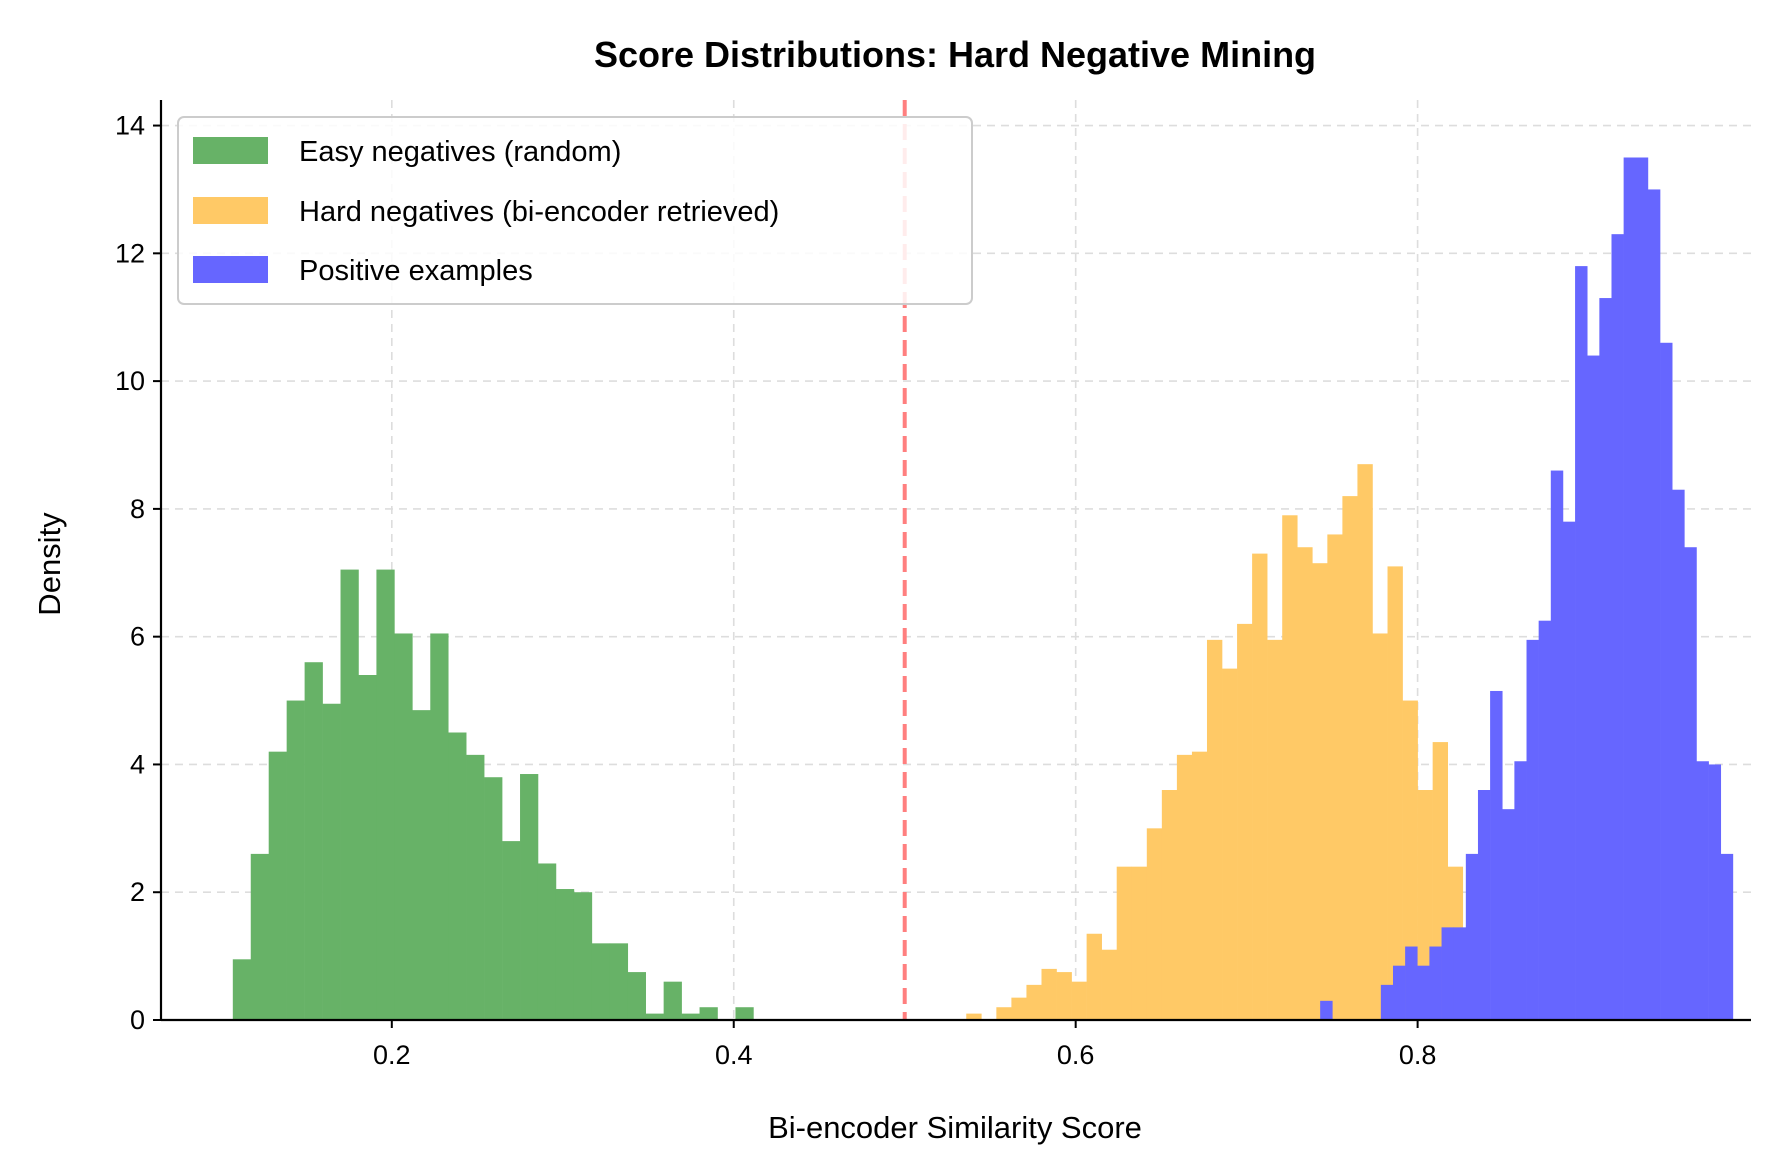 The height and width of the screenshot is (1170, 1770). I want to click on y-tick-label: 2, so click(137, 892).